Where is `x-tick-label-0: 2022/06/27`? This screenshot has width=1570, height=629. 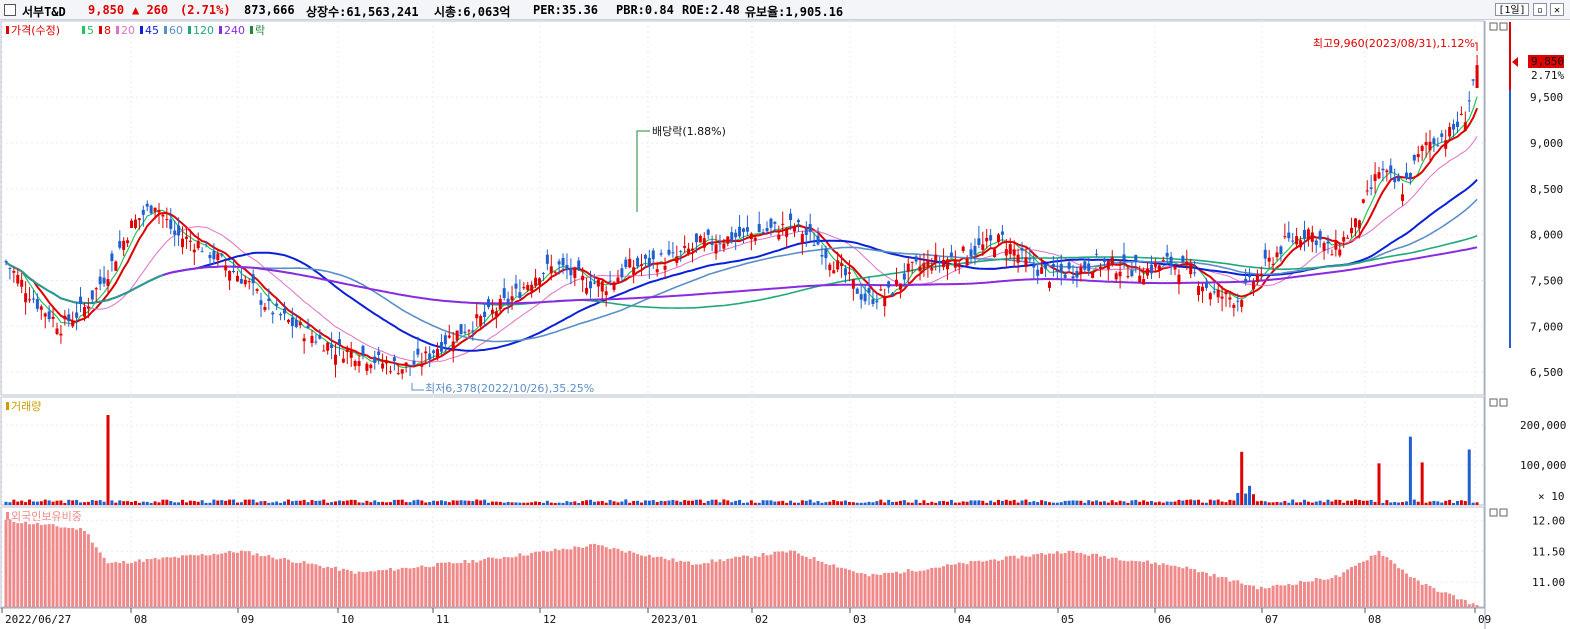
x-tick-label-0: 2022/06/27 is located at coordinates (38, 619).